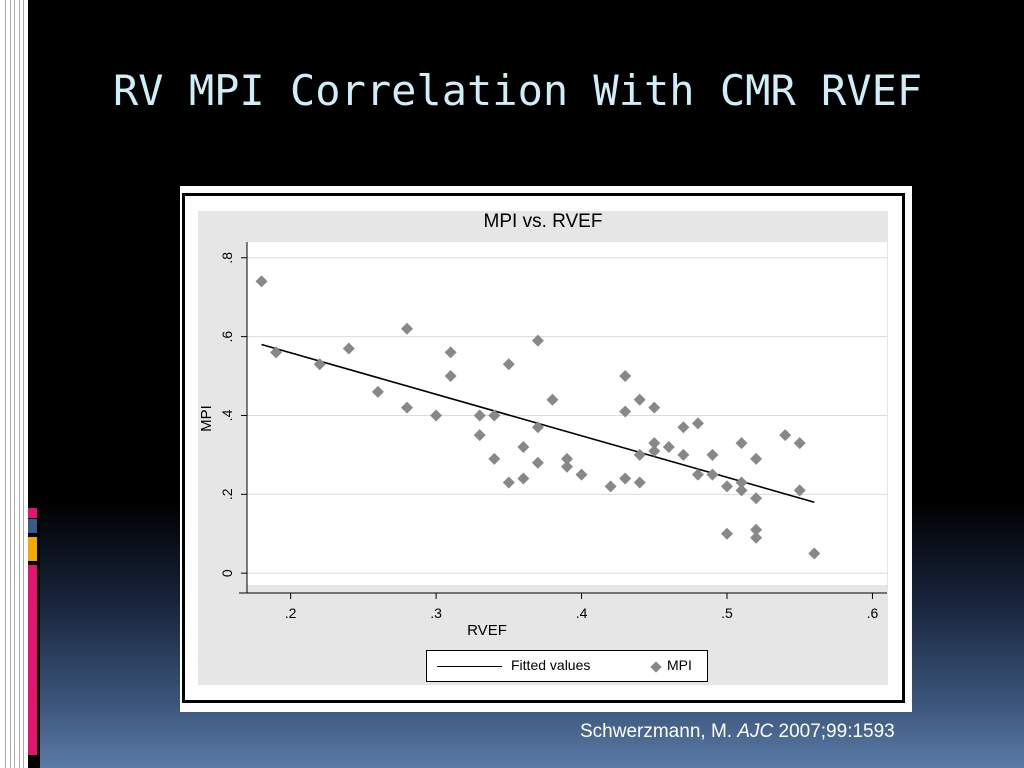 This screenshot has height=768, width=1024. What do you see at coordinates (755, 731) in the screenshot?
I see `citation-journal: AJC` at bounding box center [755, 731].